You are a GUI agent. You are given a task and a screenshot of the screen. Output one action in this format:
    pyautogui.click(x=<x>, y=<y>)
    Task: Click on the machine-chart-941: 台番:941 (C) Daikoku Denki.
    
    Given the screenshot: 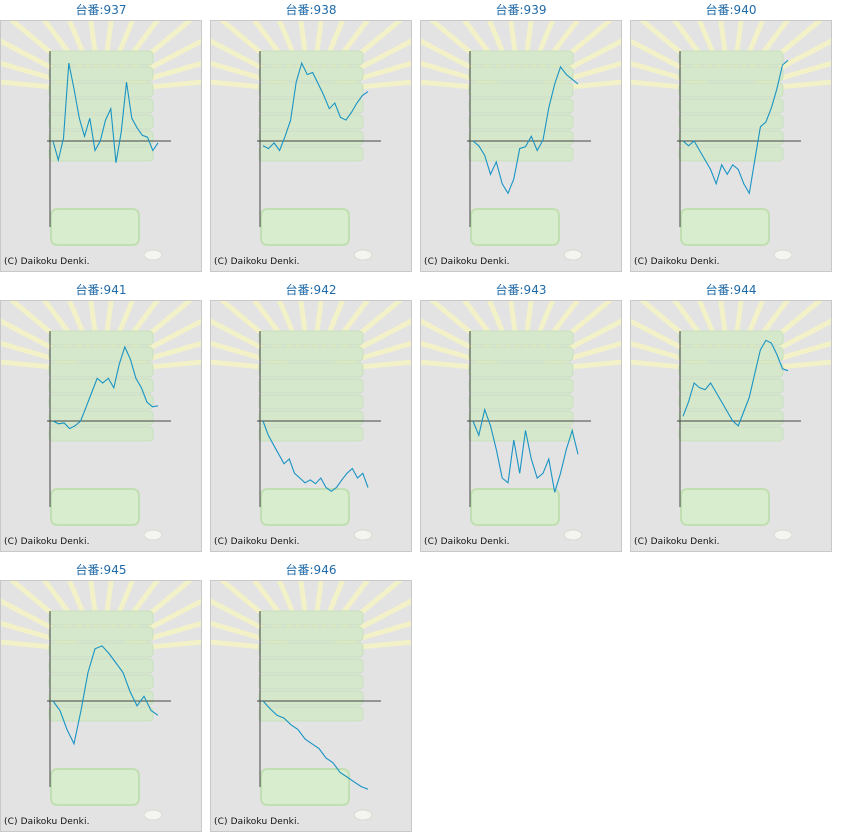 What is the action you would take?
    pyautogui.click(x=101, y=416)
    